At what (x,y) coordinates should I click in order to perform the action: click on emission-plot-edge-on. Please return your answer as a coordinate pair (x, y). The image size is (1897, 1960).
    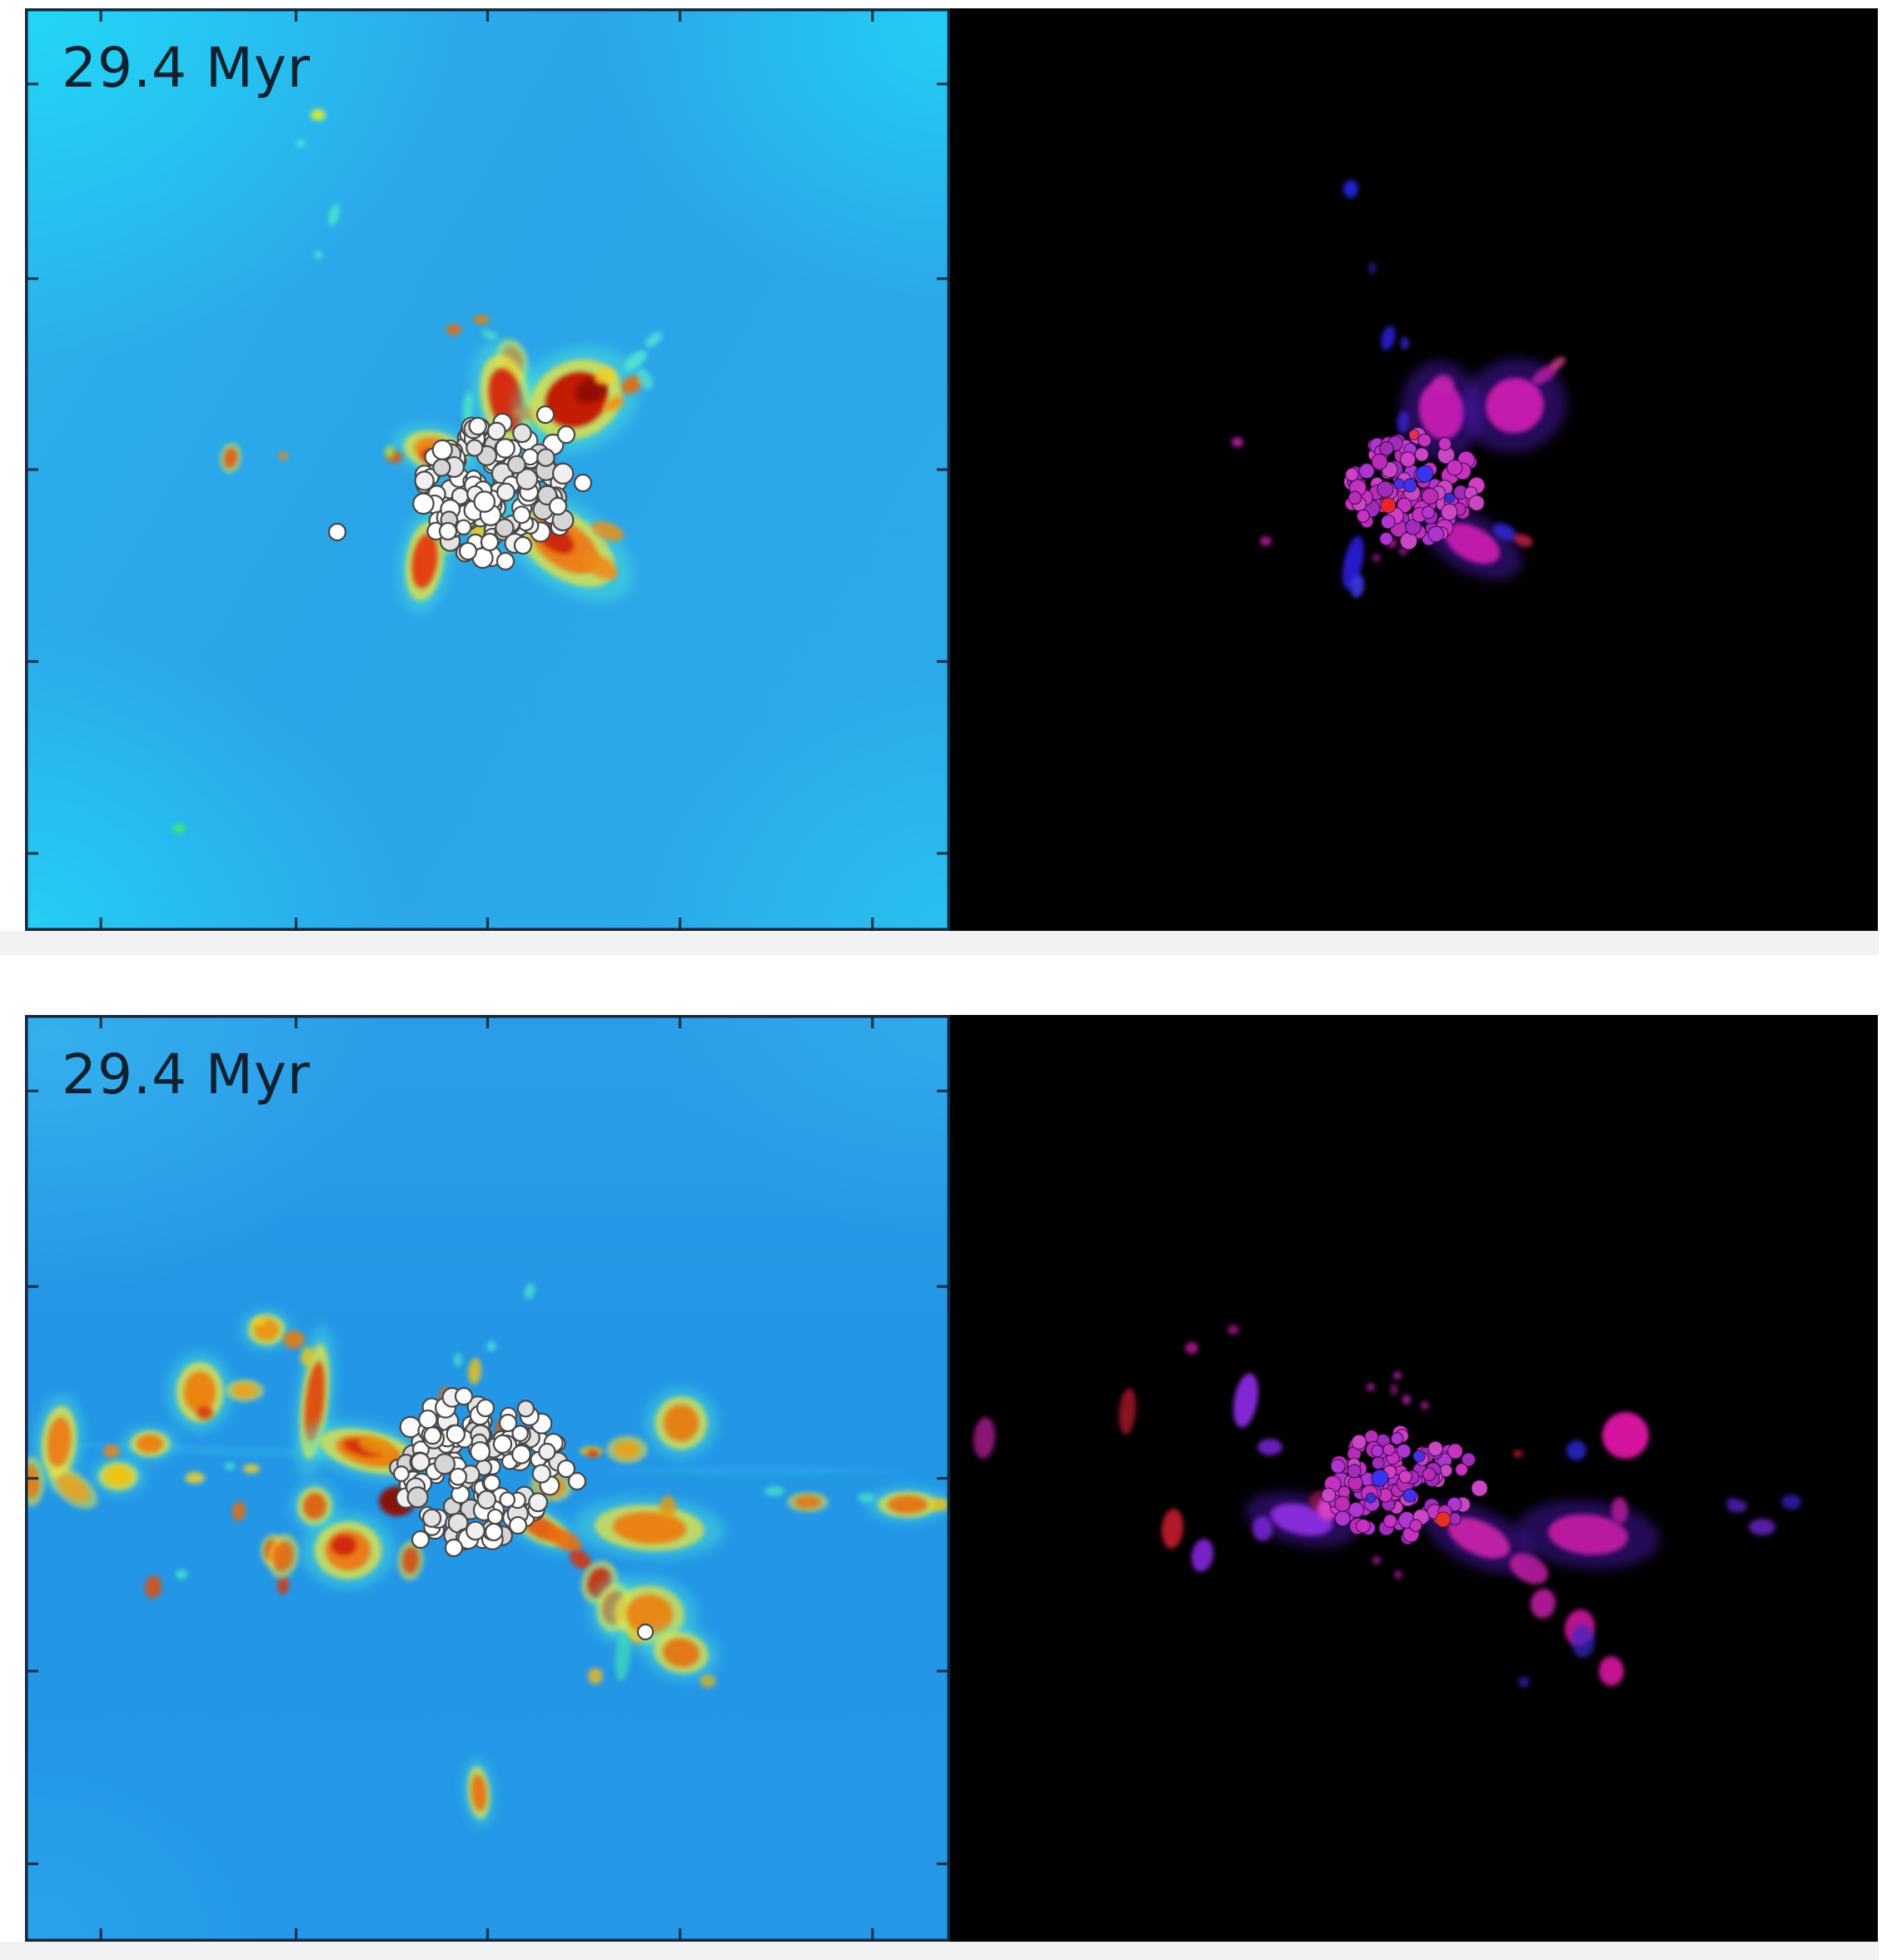
    Looking at the image, I should click on (1387, 1507).